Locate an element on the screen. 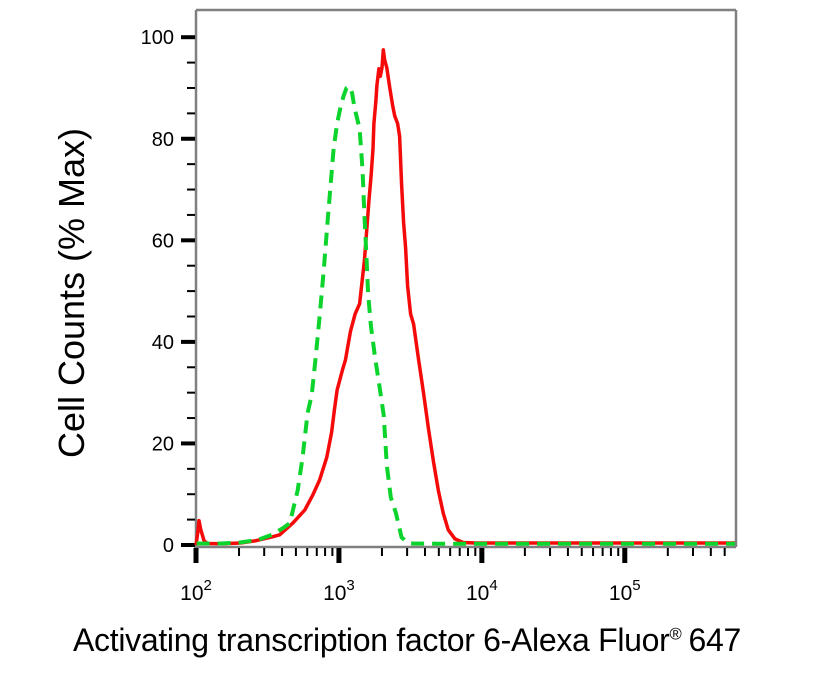 This screenshot has width=814, height=674. y-axis-ticks: 0 20 40 60 80 100 is located at coordinates (168, 292).